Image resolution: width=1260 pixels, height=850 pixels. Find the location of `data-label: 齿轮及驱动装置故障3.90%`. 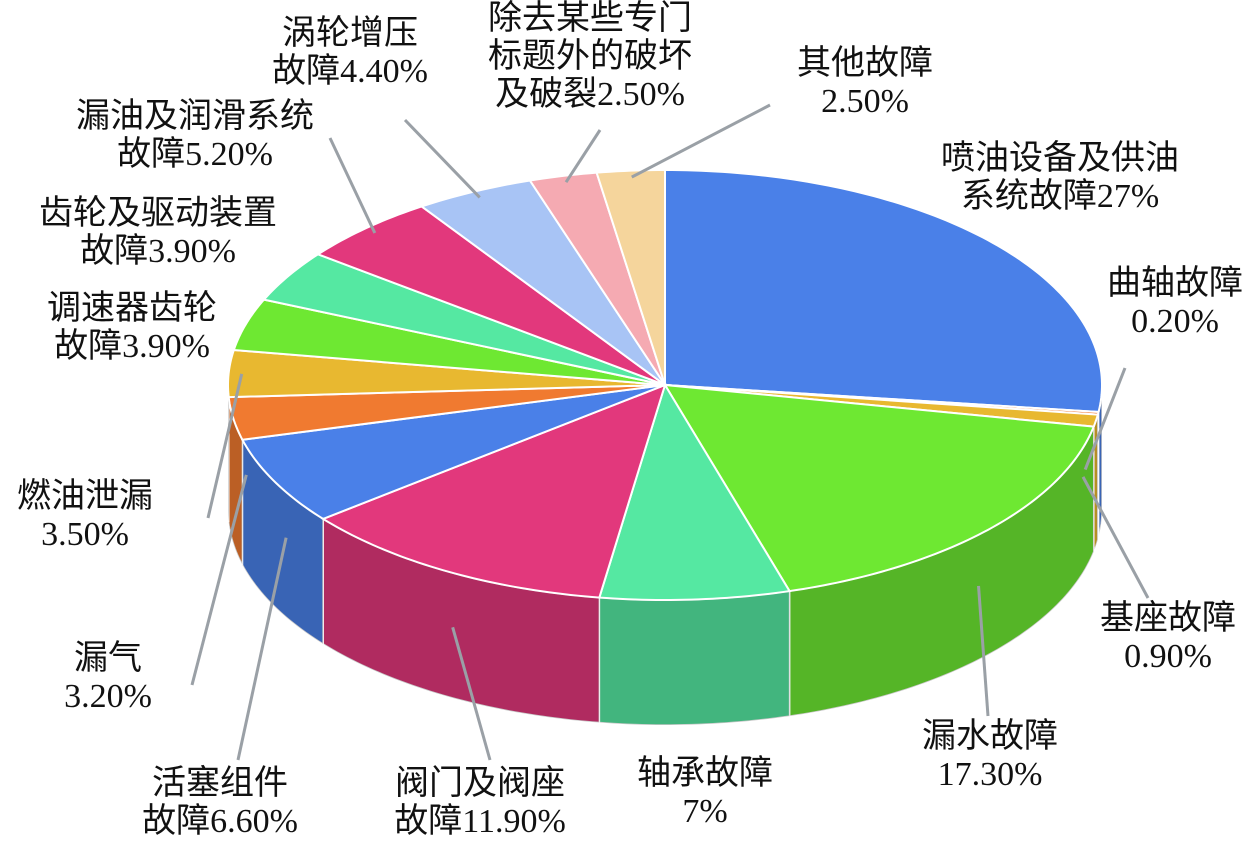

data-label: 齿轮及驱动装置故障3.90% is located at coordinates (158, 233).